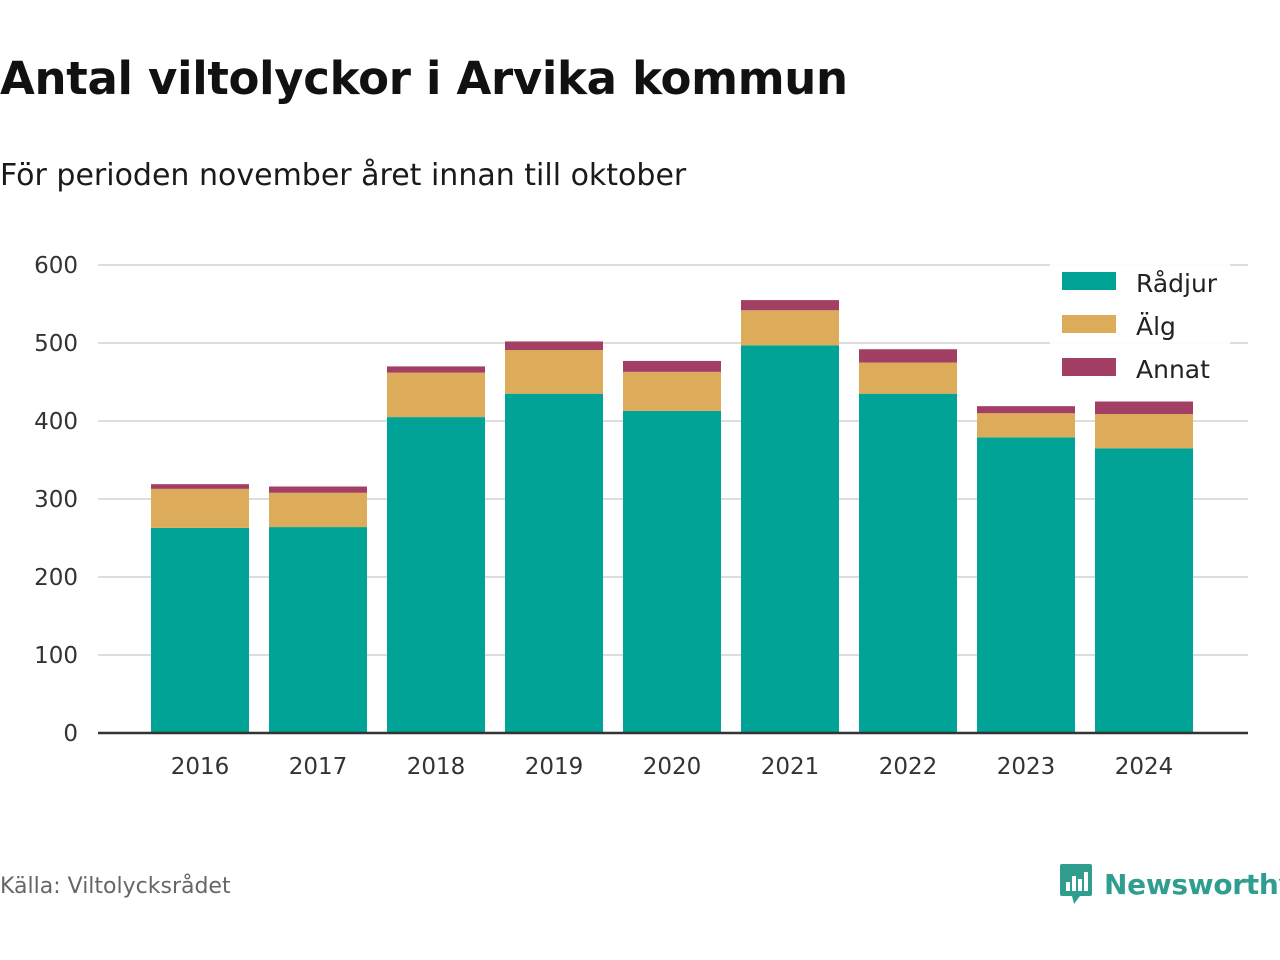 This screenshot has height=960, width=1280. What do you see at coordinates (56, 578) in the screenshot?
I see `y-tick-label: 200` at bounding box center [56, 578].